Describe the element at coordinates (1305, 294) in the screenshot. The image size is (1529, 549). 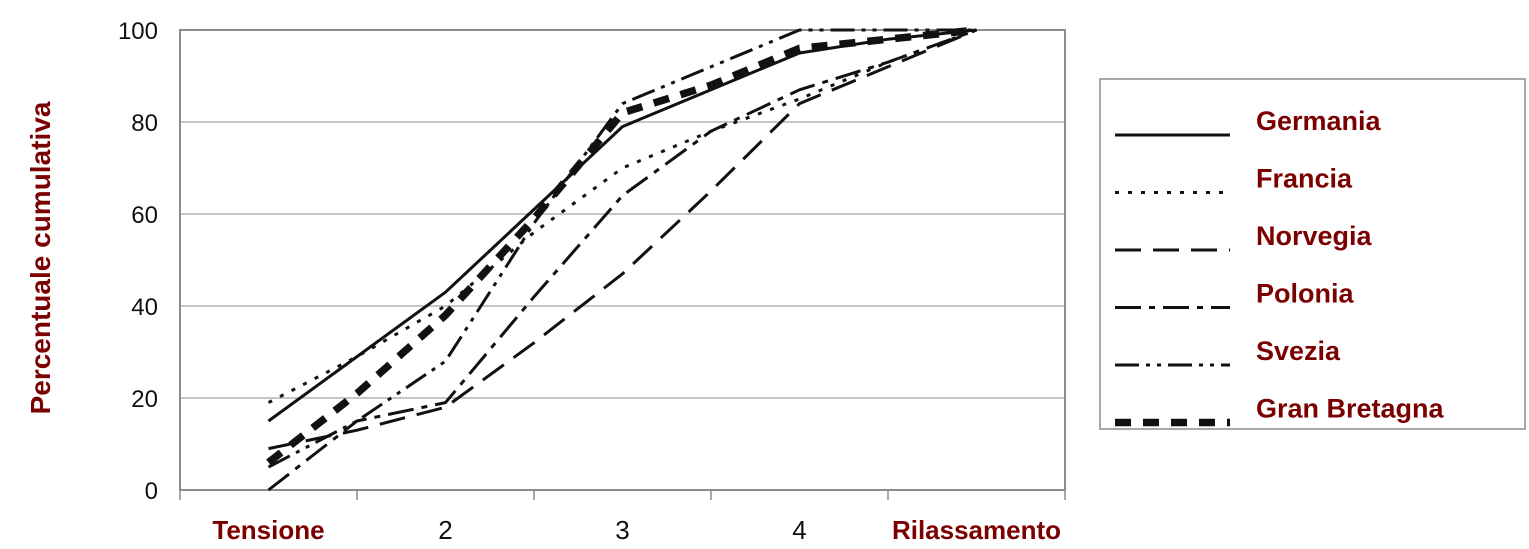
I see `legend-label: Polonia` at that location.